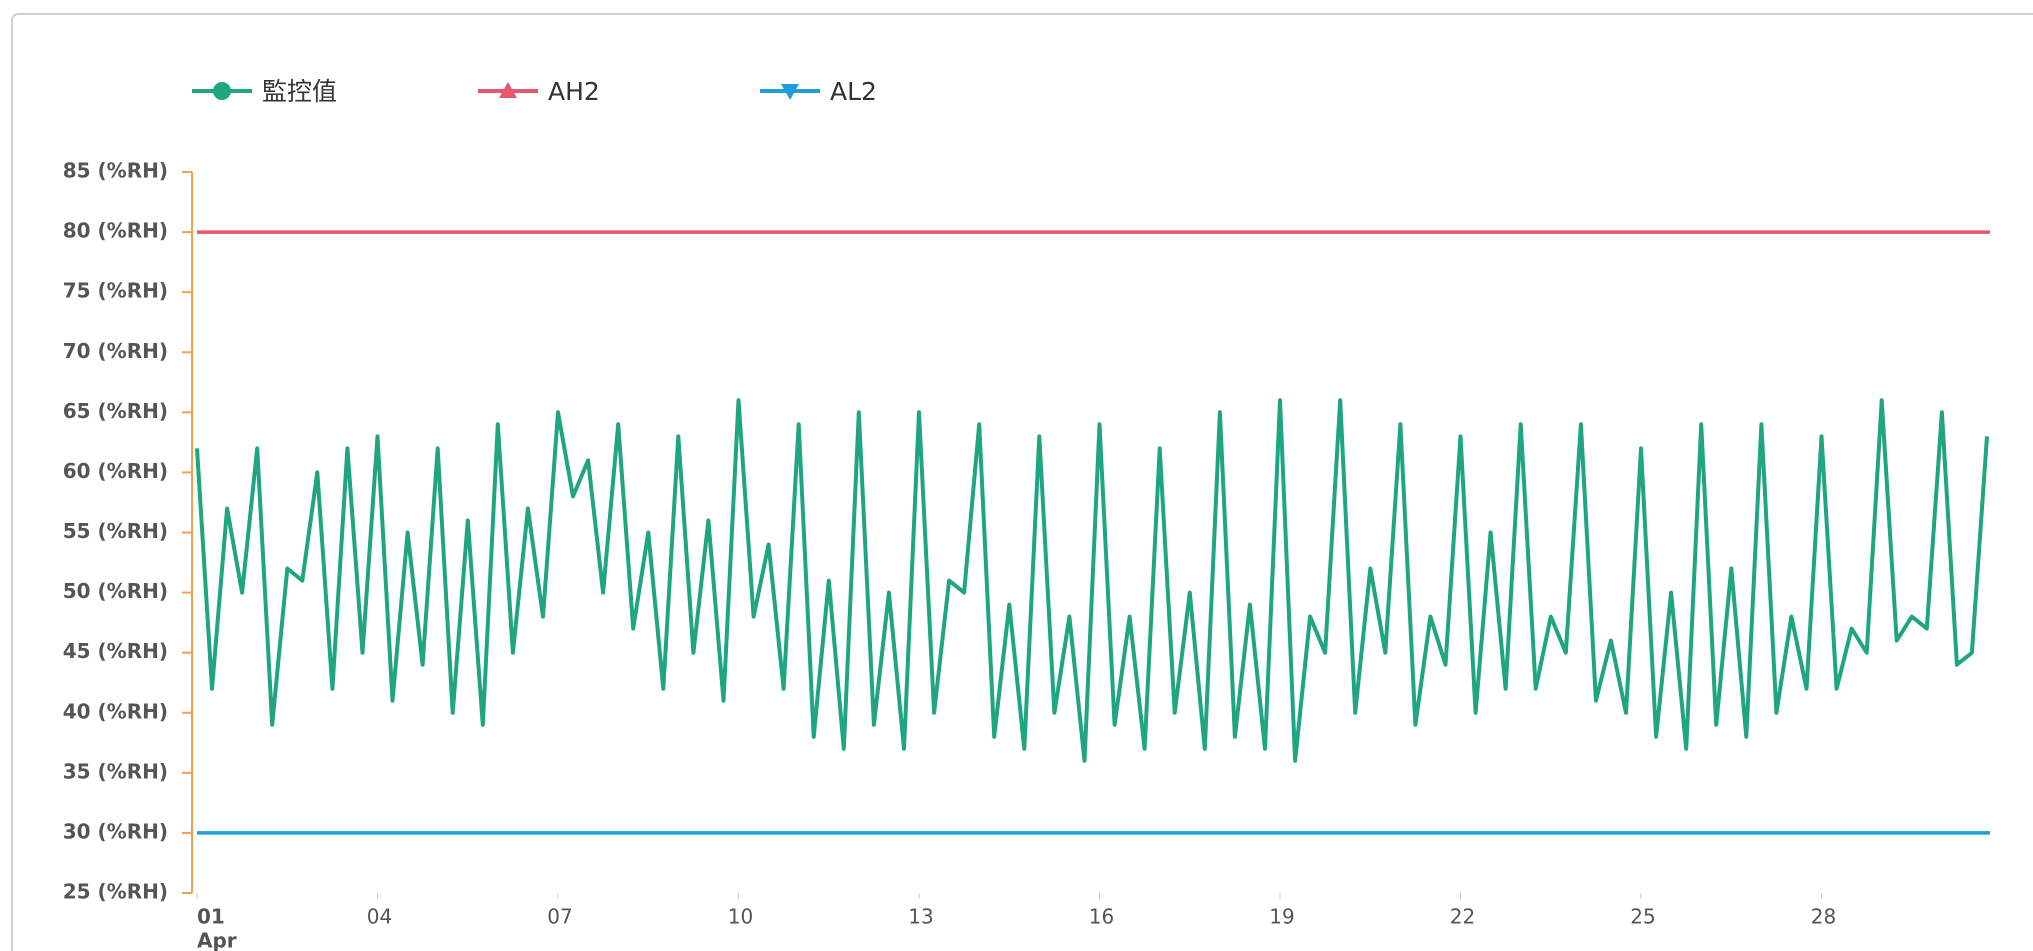 The image size is (2033, 951). I want to click on x-tick-label: 10, so click(740, 917).